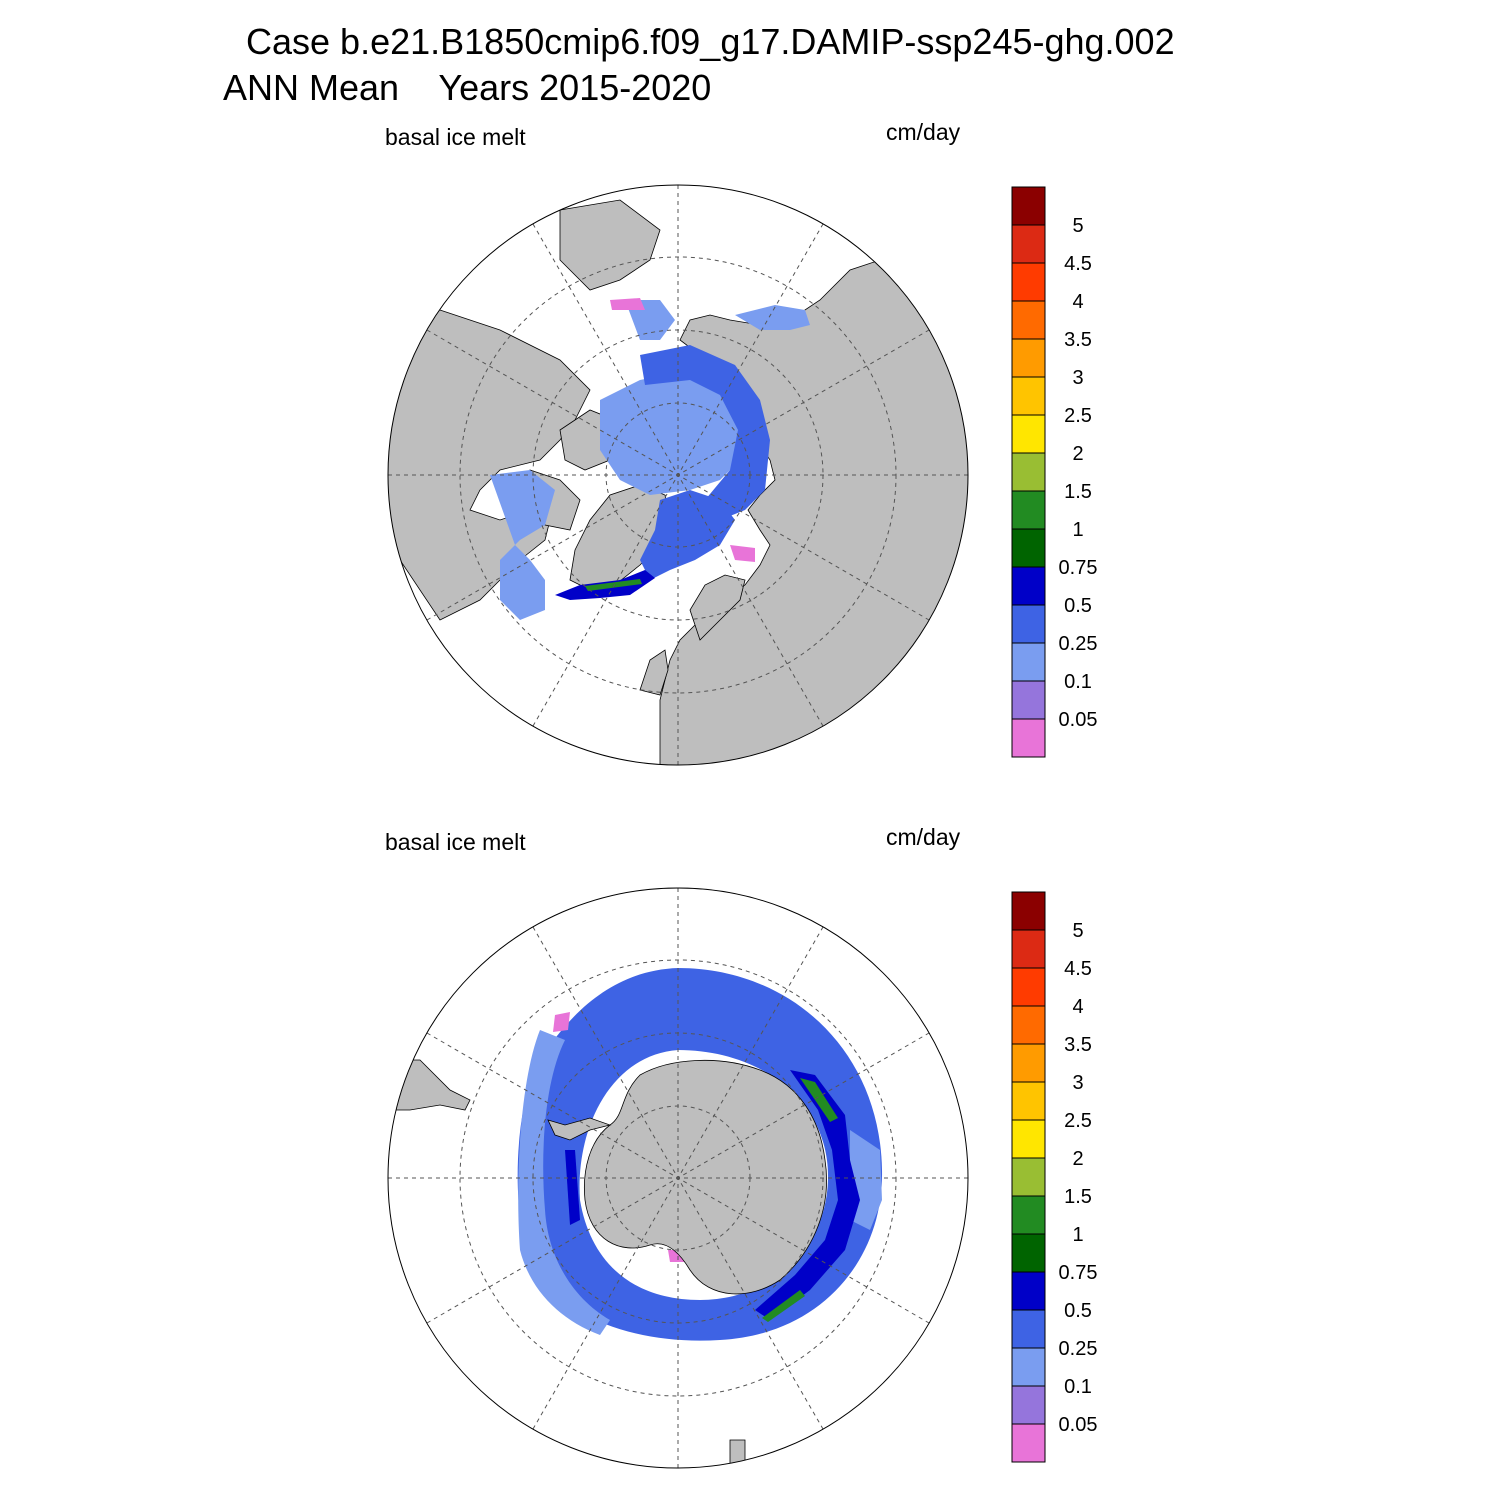 The width and height of the screenshot is (1500, 1500). I want to click on south-colorbar-label: 2.5, so click(1078, 1121).